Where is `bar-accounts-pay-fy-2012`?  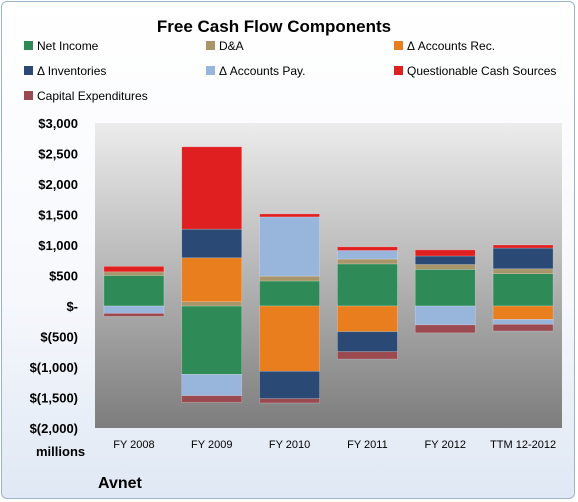
bar-accounts-pay-fy-2012 is located at coordinates (445, 315).